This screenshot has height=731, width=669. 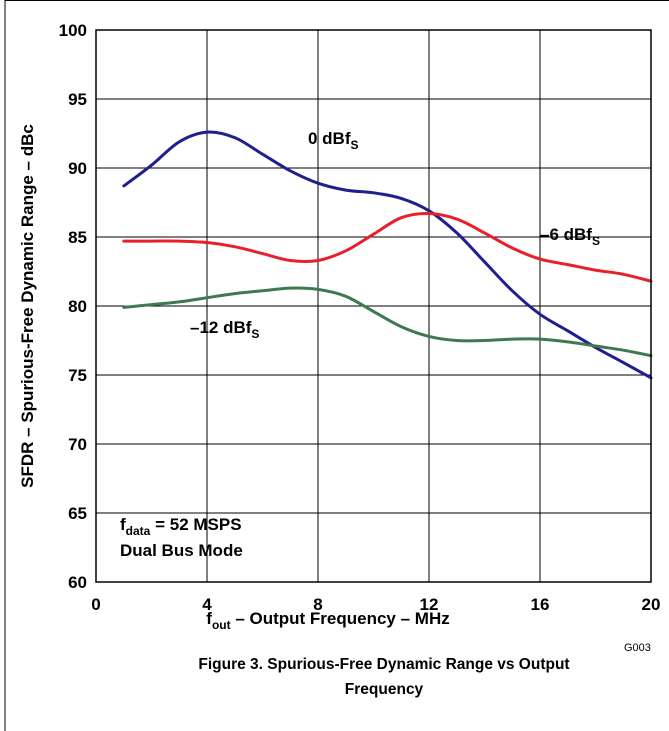 I want to click on x-tick-label-4: 4, so click(x=207, y=604).